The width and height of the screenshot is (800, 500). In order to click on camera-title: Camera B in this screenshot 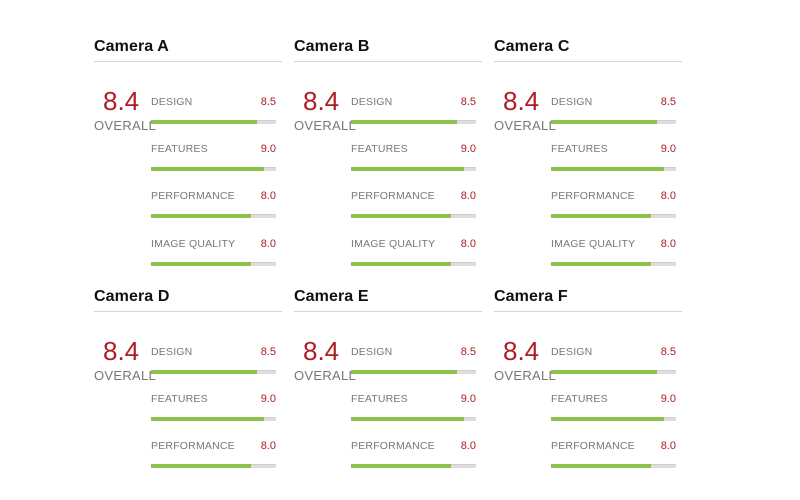, I will do `click(332, 46)`.